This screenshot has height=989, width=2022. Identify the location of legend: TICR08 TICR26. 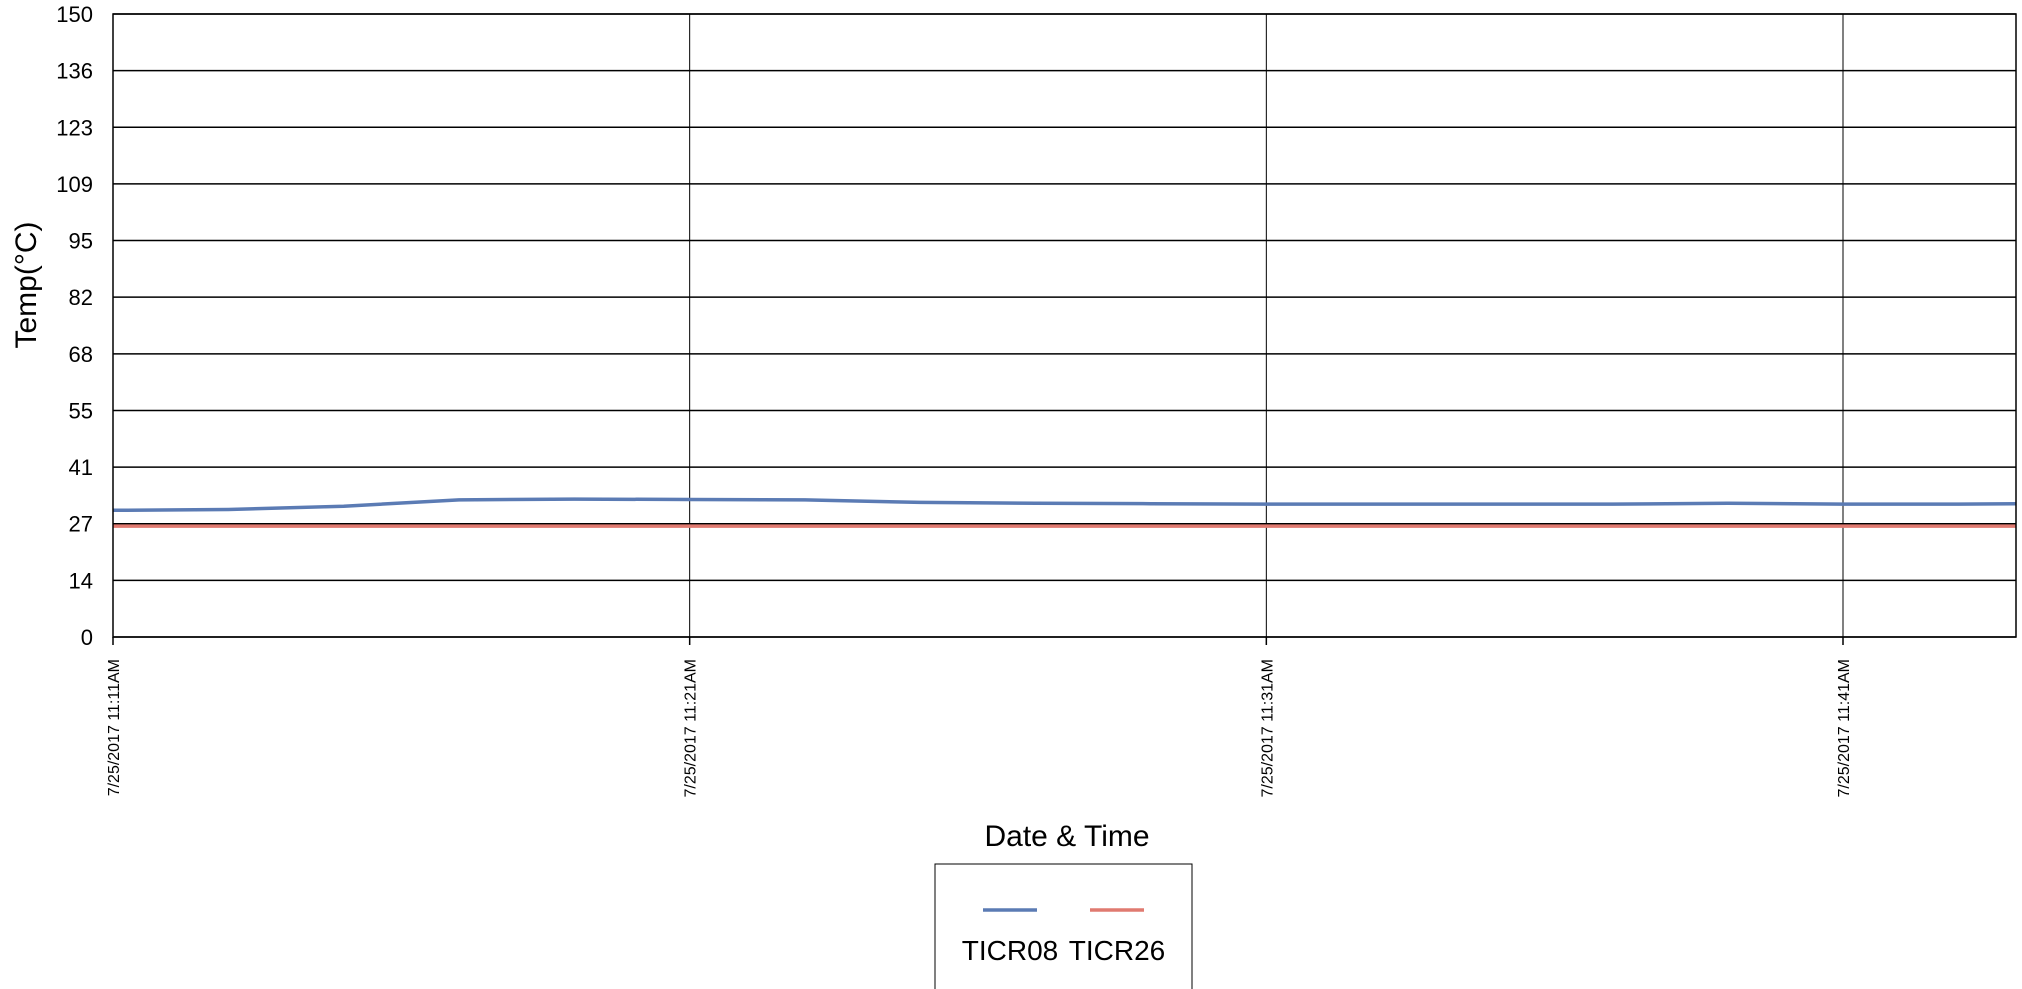
(1063, 926).